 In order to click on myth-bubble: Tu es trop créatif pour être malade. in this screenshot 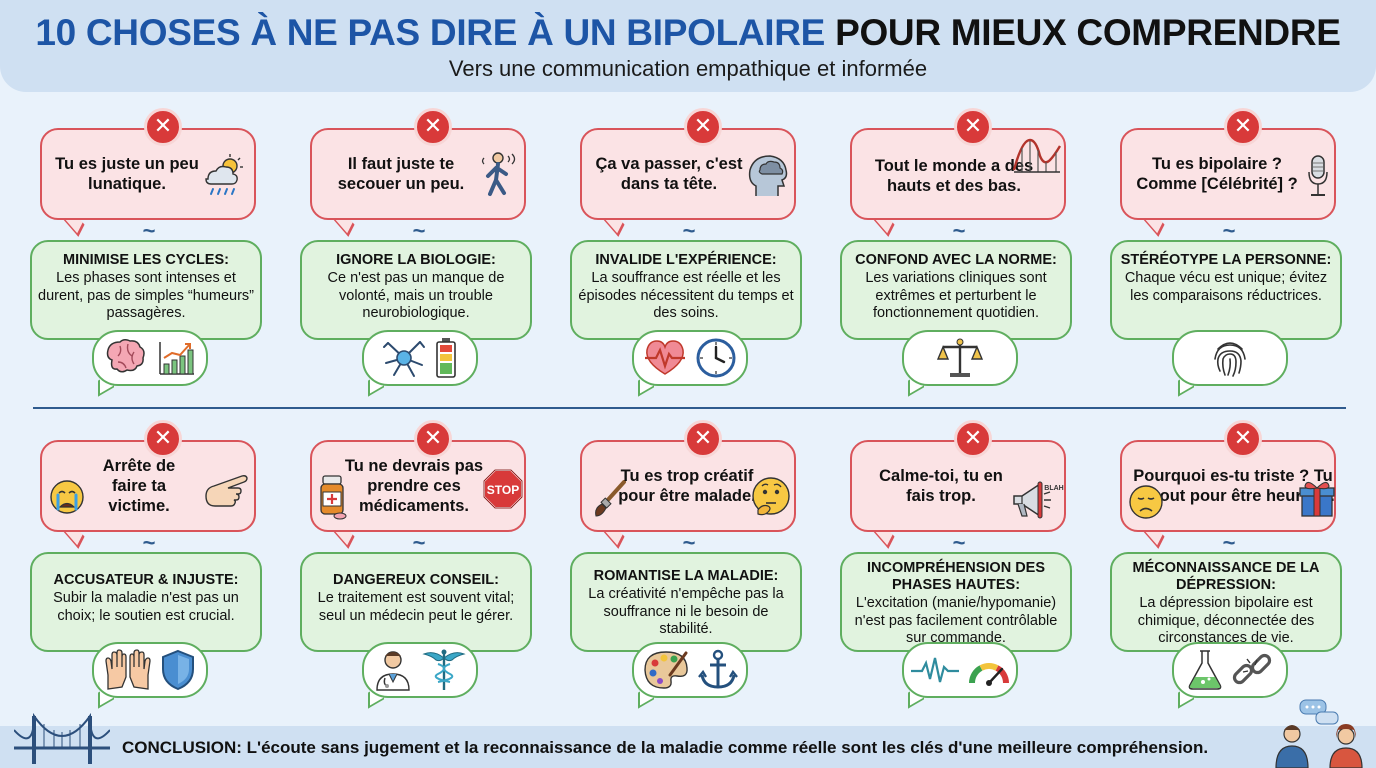, I will do `click(688, 486)`.